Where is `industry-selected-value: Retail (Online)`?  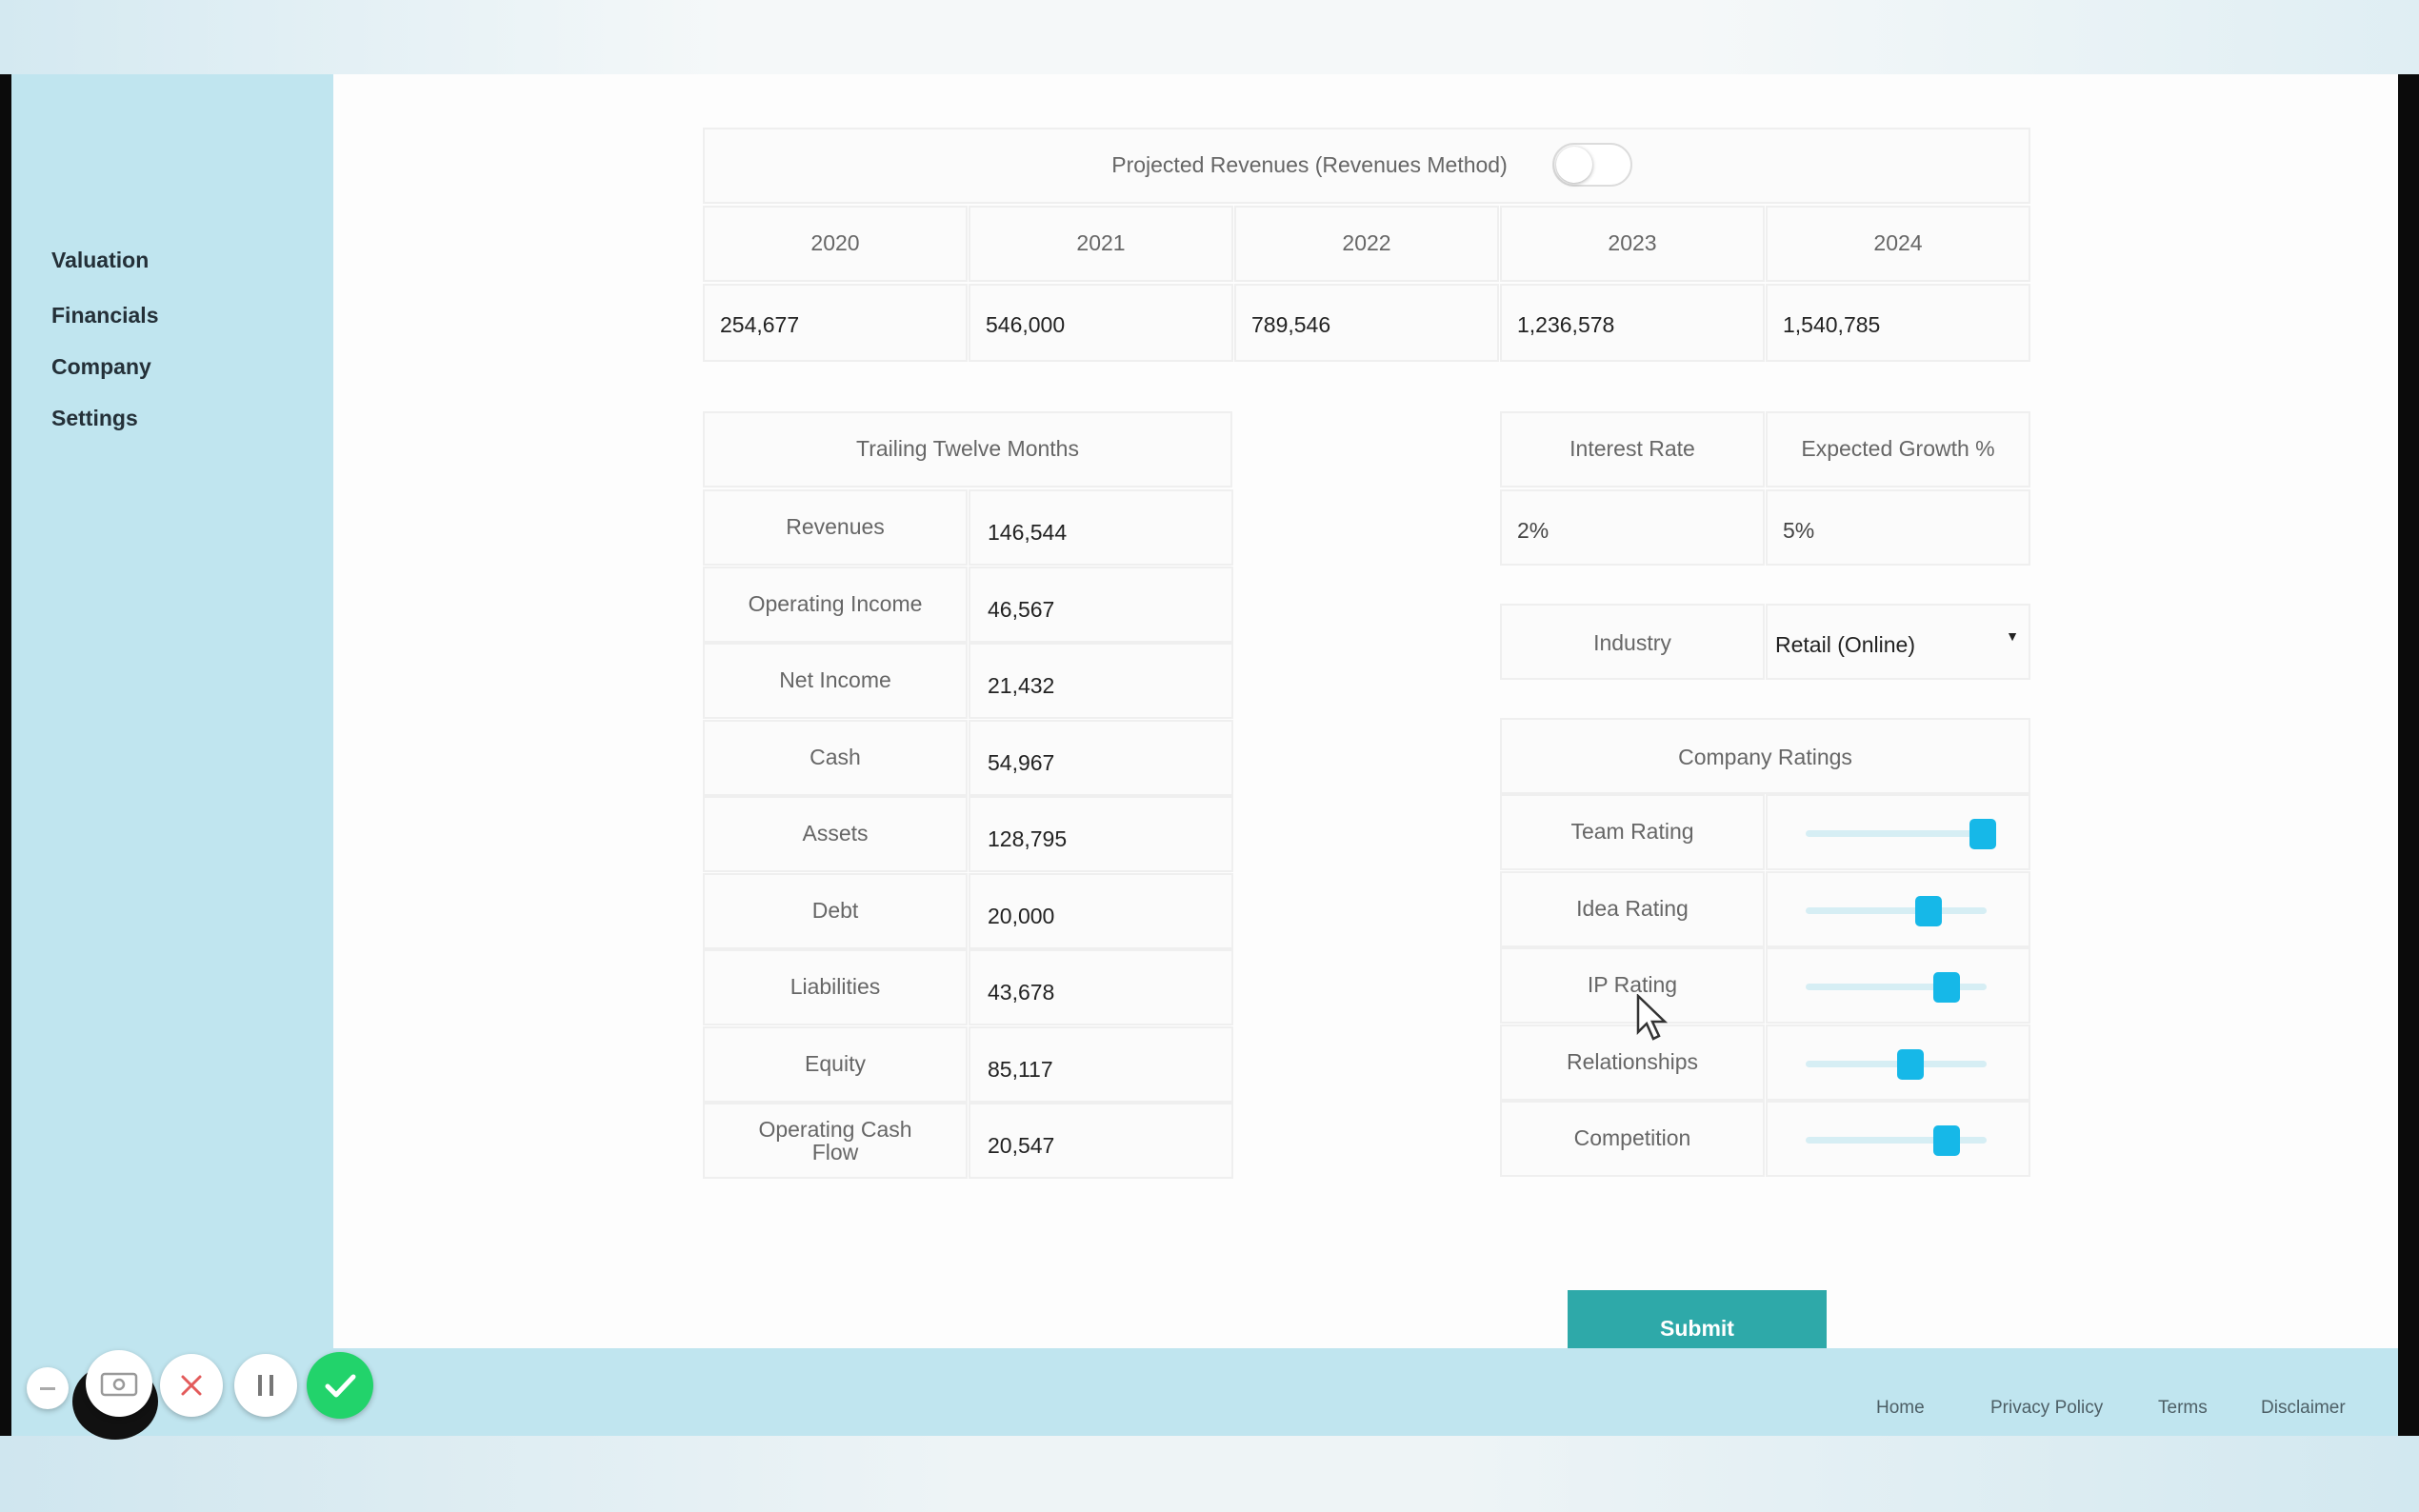 industry-selected-value: Retail (Online) is located at coordinates (1845, 644).